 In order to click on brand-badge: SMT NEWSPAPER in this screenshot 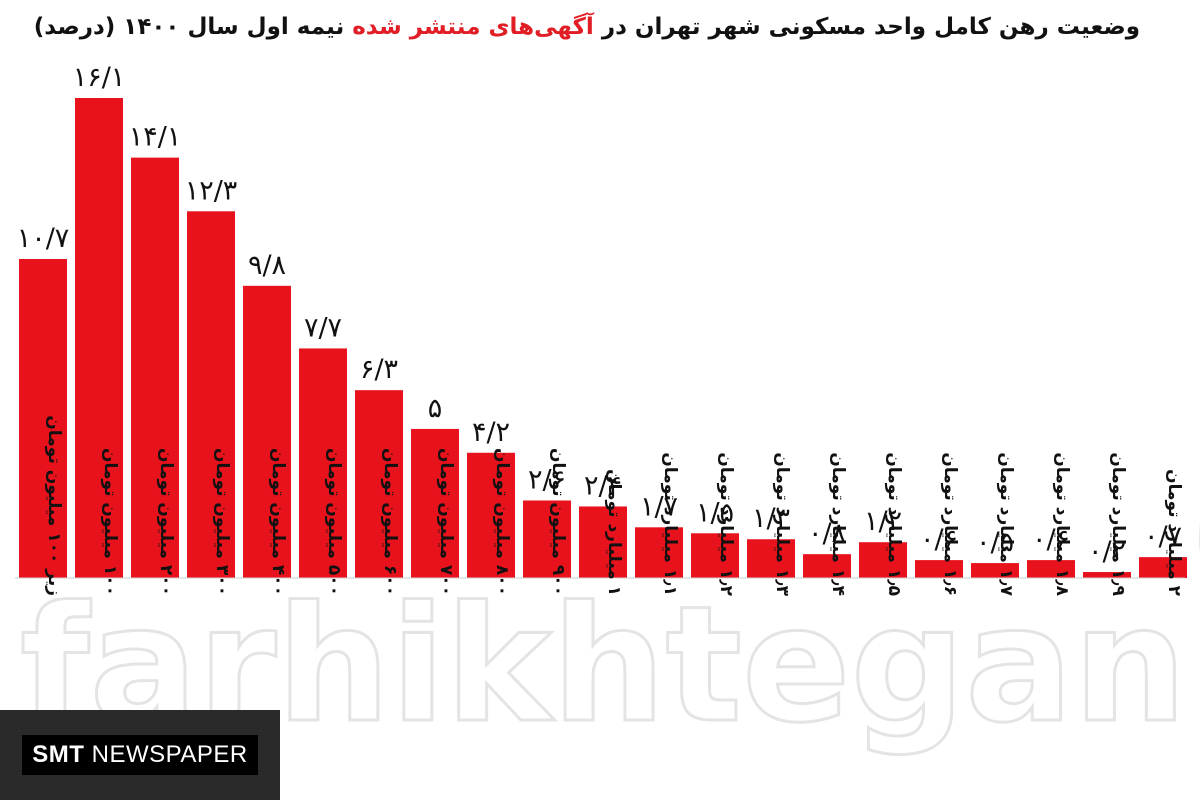, I will do `click(140, 755)`.